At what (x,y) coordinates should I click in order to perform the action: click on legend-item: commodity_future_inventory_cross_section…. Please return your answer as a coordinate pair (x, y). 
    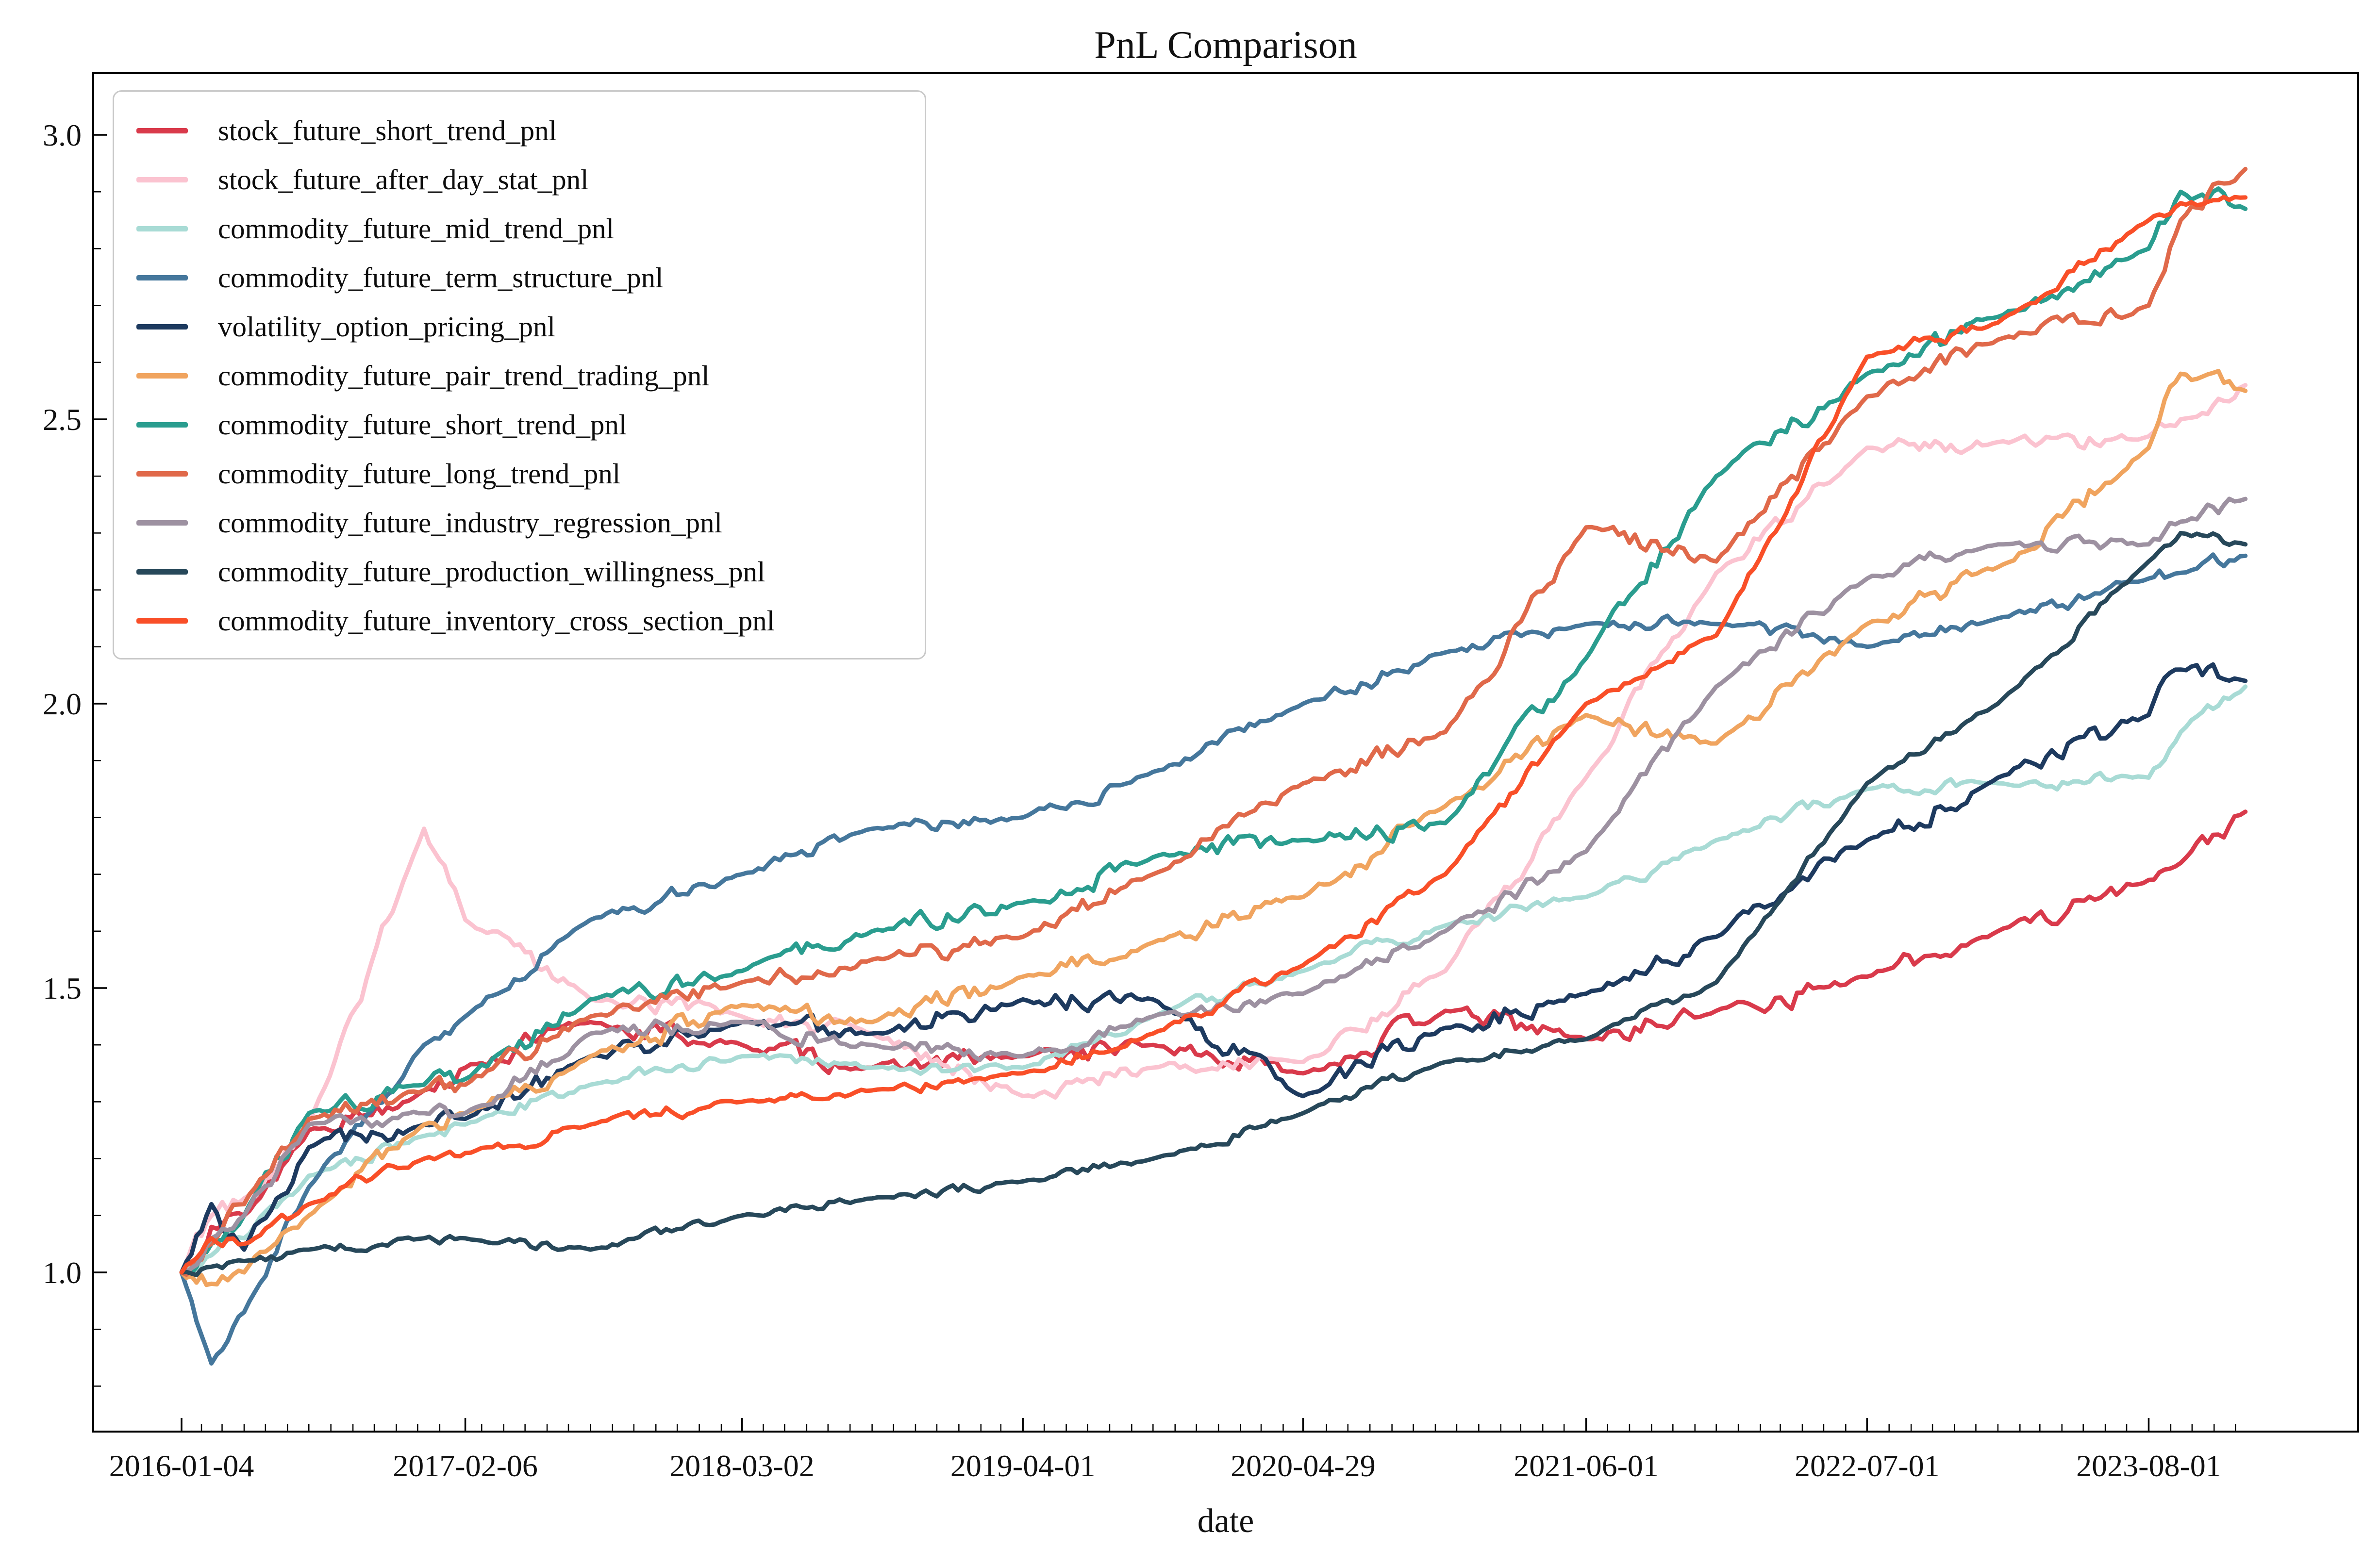
    Looking at the image, I should click on (520, 620).